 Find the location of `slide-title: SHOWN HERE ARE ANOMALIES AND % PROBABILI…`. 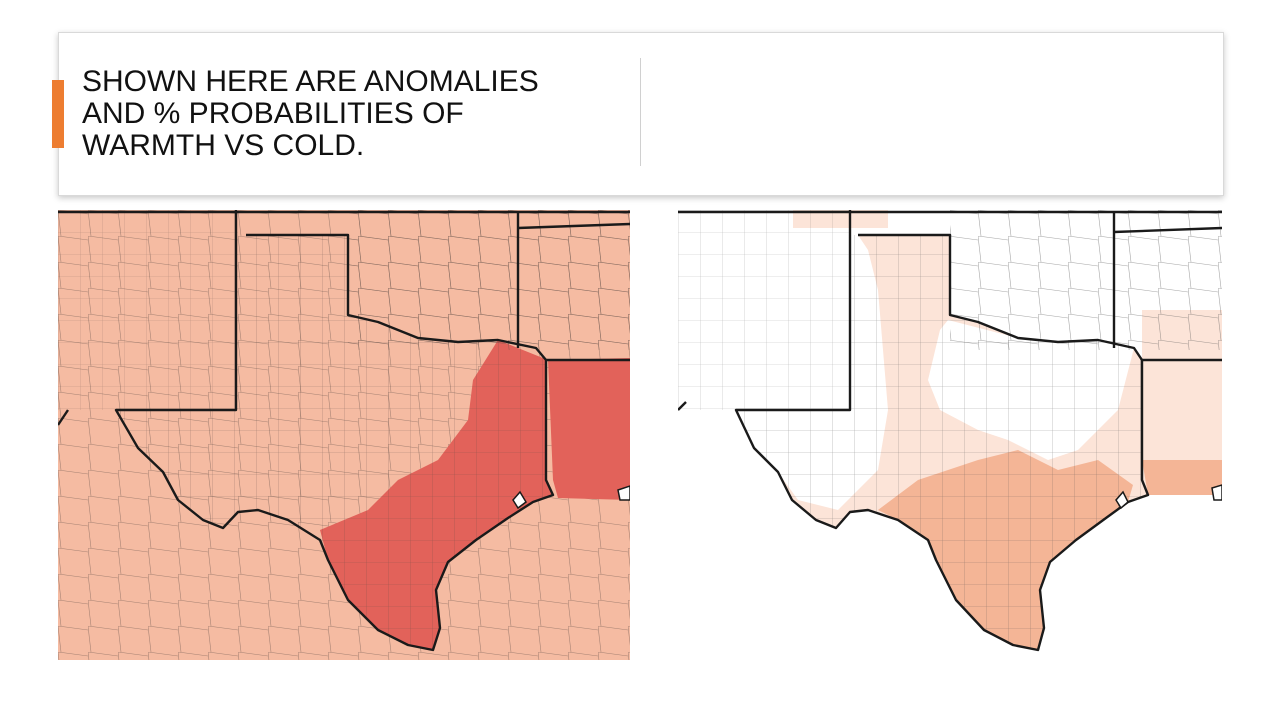

slide-title: SHOWN HERE ARE ANOMALIES AND % PROBABILI… is located at coordinates (310, 113).